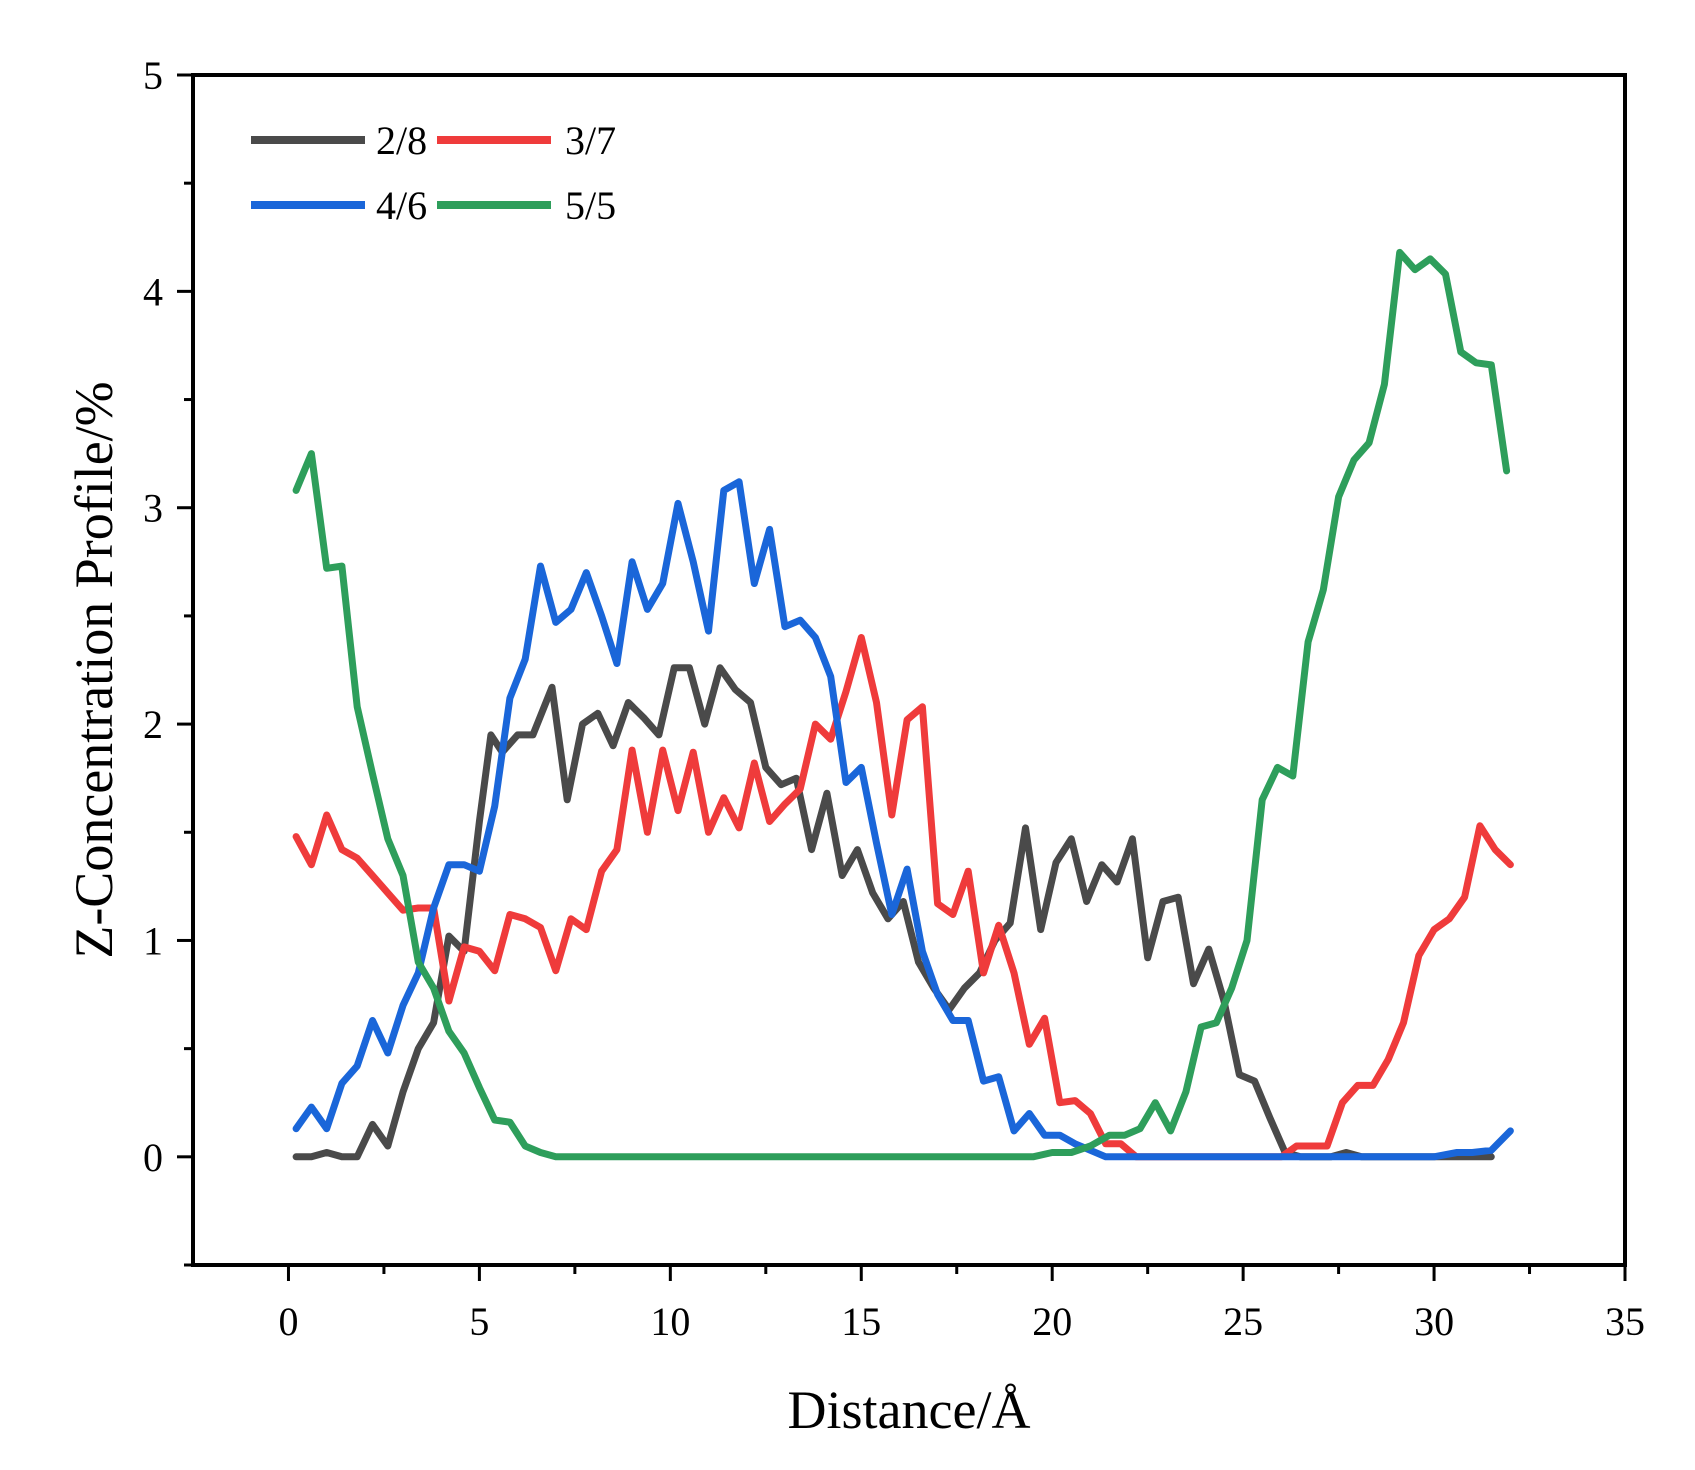  I want to click on y-tick-label: 2, so click(153, 724).